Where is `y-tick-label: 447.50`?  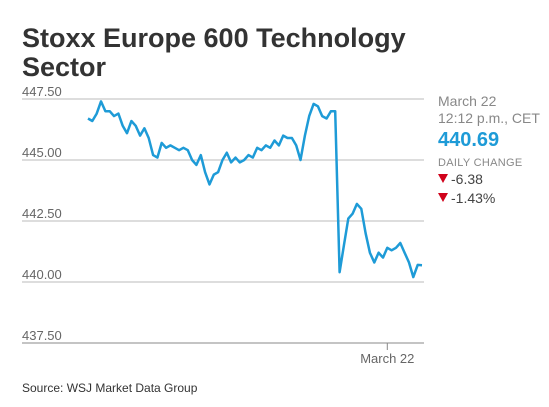
y-tick-label: 447.50 is located at coordinates (42, 91).